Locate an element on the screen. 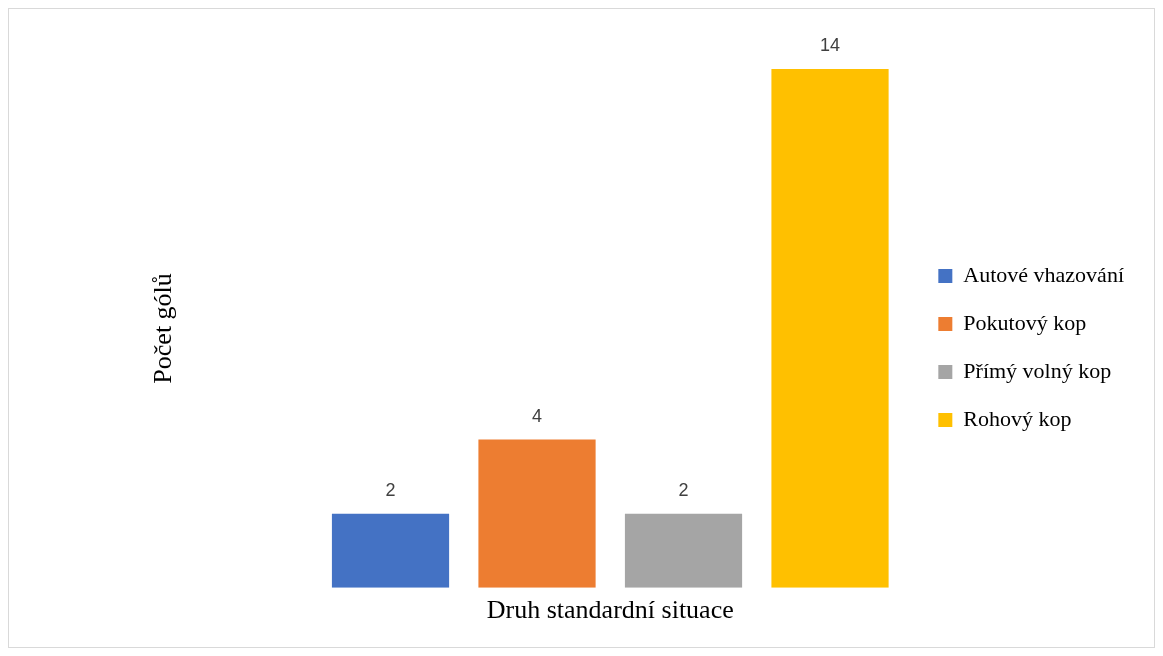 Image resolution: width=1163 pixels, height=656 pixels. legend-label: Autové vhazování is located at coordinates (1043, 274).